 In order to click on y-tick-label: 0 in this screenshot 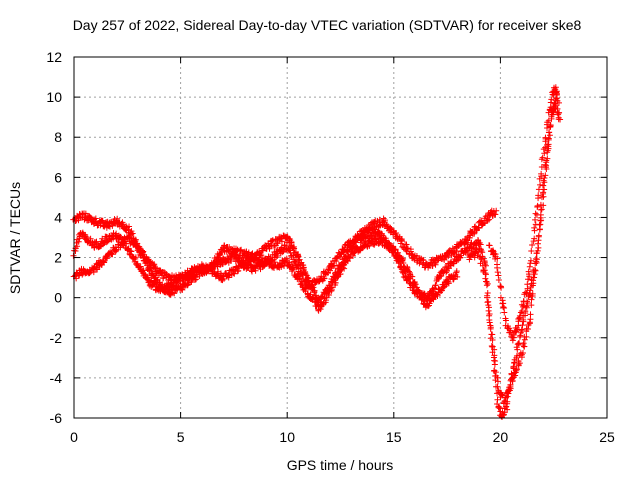, I will do `click(58, 298)`.